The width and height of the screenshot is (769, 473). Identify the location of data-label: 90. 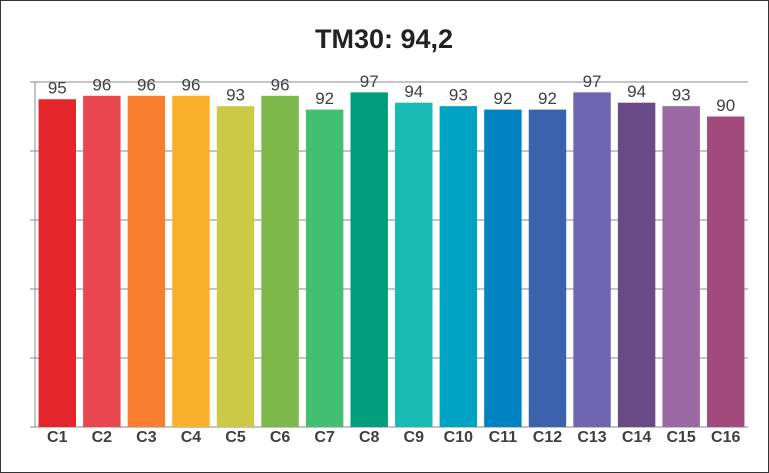
(725, 105).